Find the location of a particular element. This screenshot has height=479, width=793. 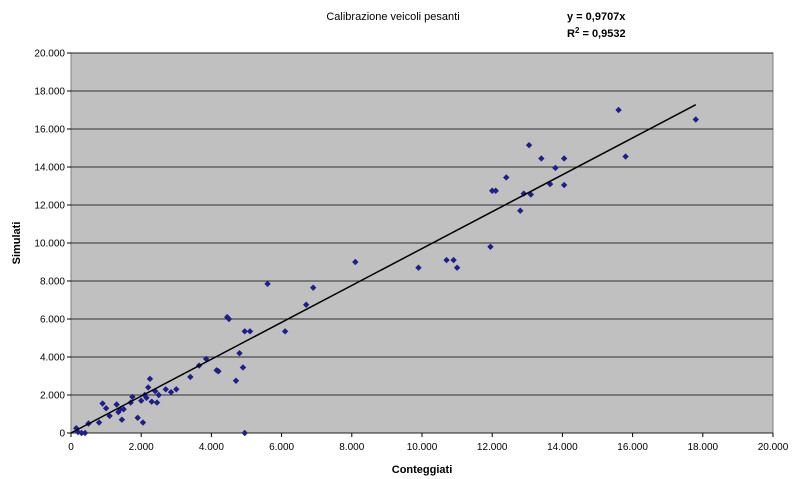

x-tick-label: 12.000 is located at coordinates (492, 447).